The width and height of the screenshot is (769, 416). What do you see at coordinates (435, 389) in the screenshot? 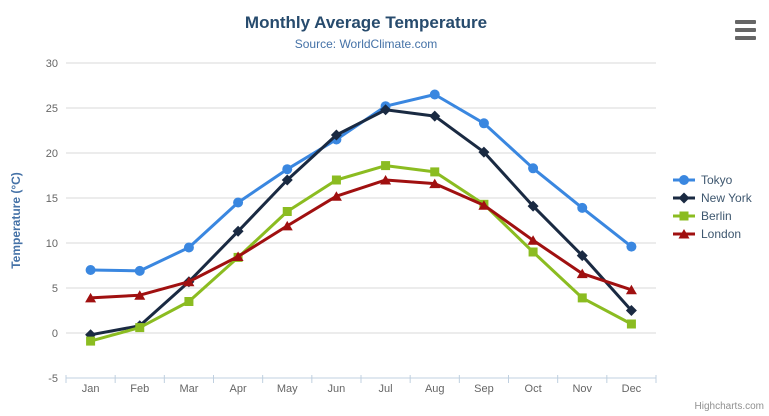
I see `svg-text: Aug` at bounding box center [435, 389].